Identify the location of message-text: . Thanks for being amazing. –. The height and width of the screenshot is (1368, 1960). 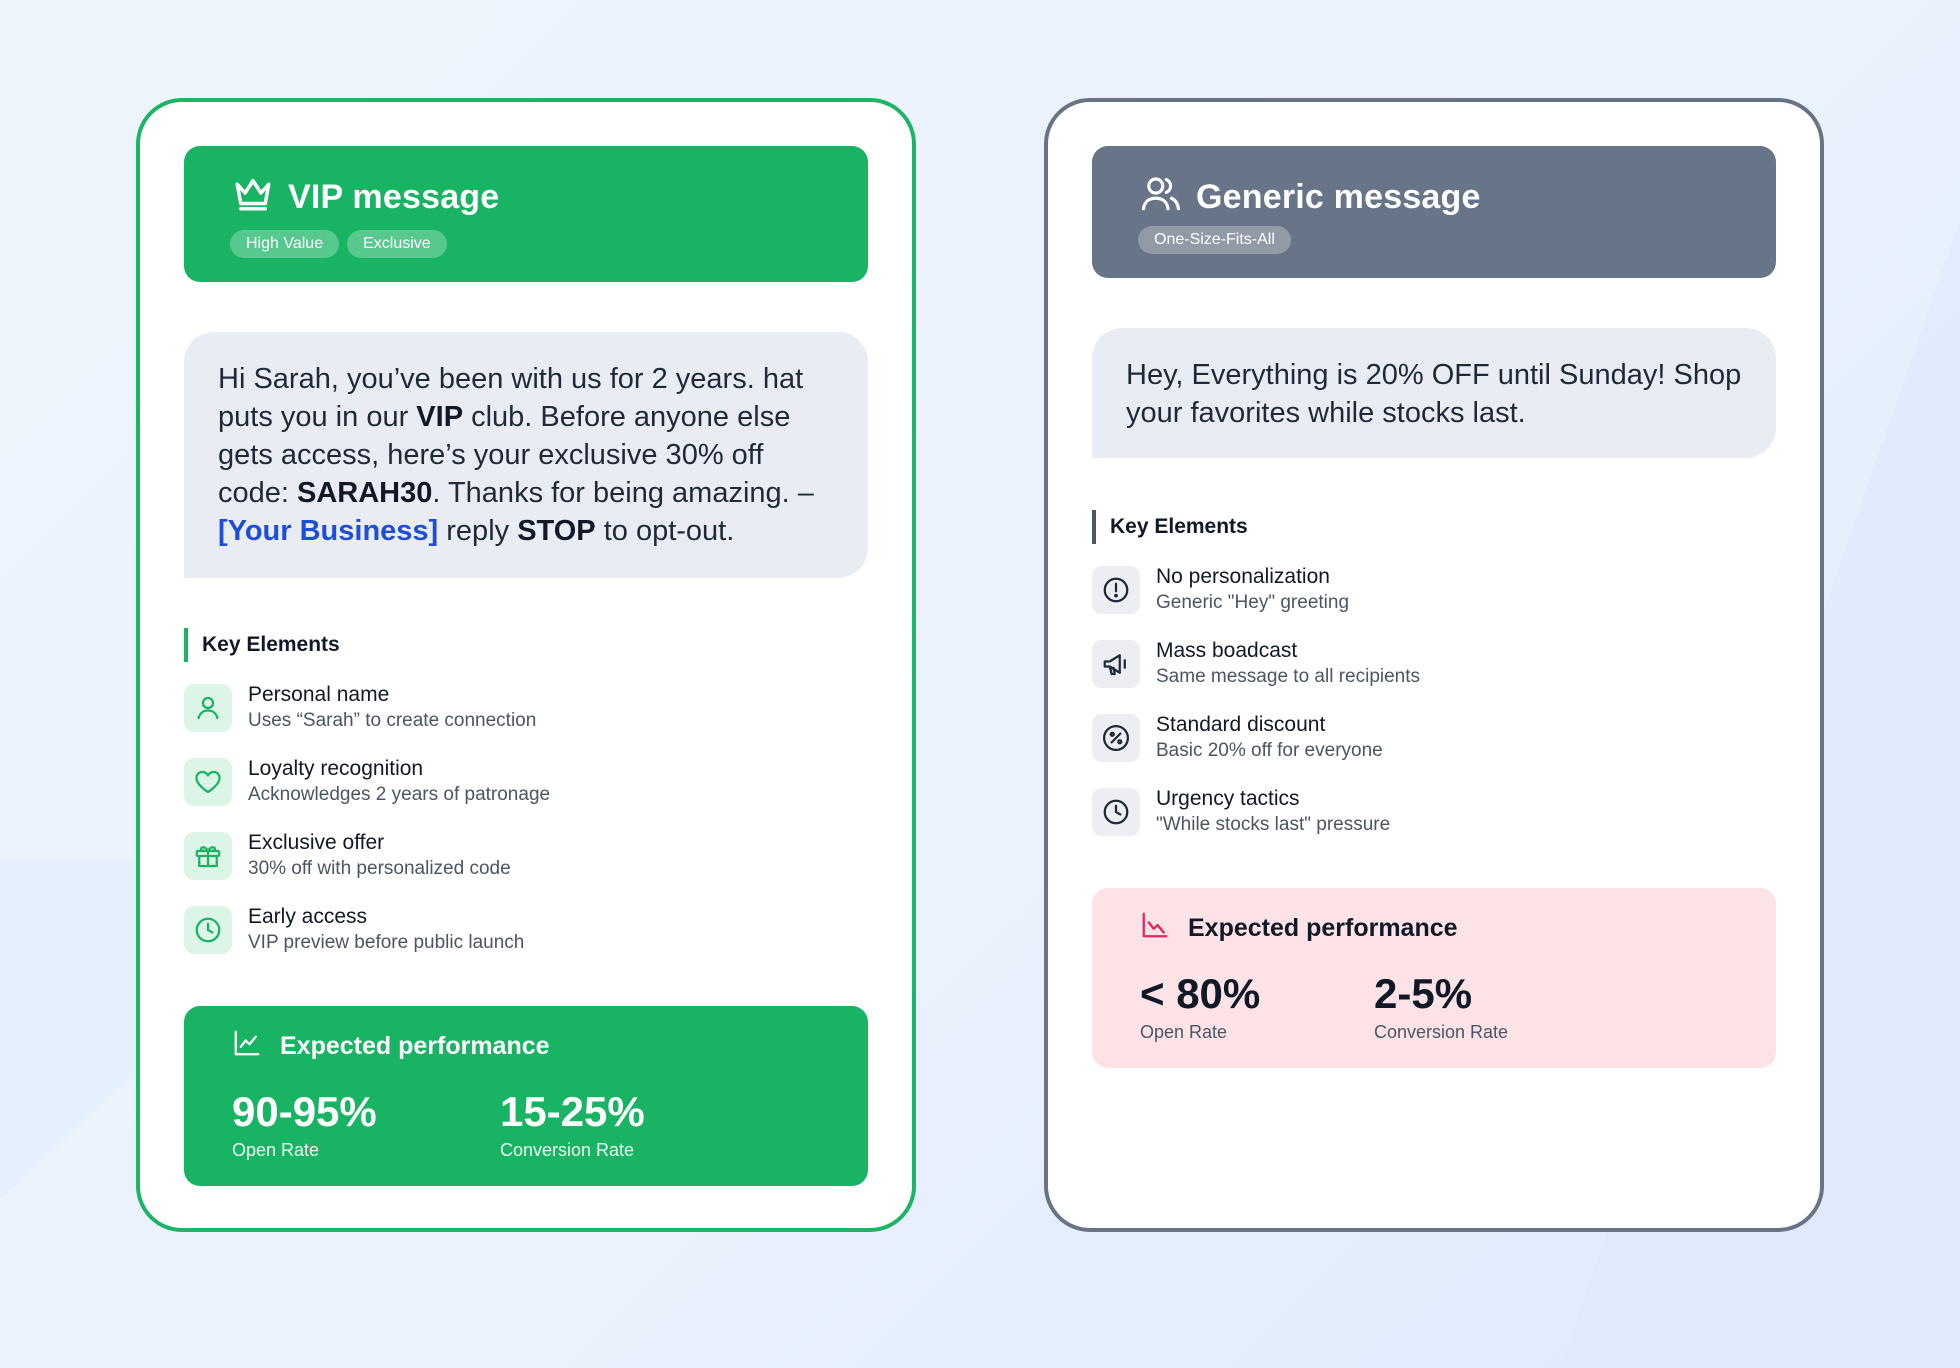
(623, 493).